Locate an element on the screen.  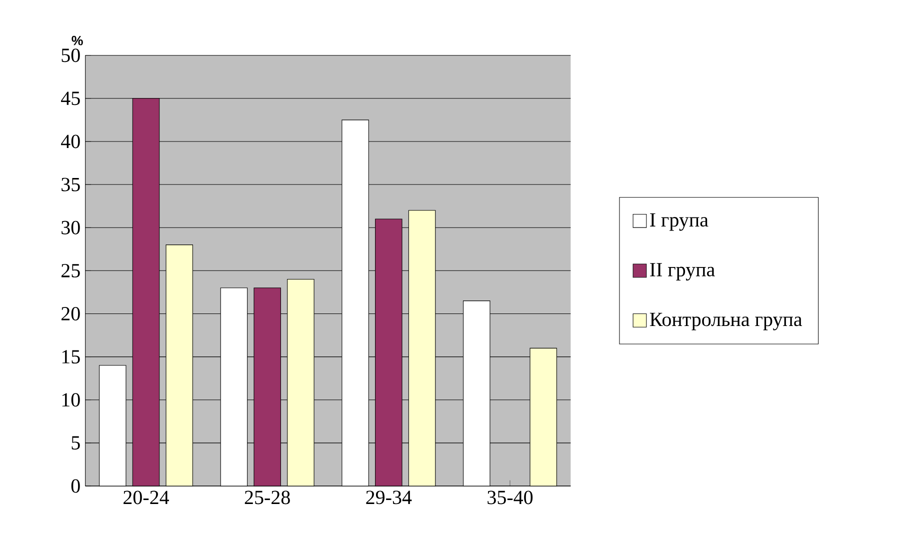
x-tick-label: 20-24 is located at coordinates (147, 497).